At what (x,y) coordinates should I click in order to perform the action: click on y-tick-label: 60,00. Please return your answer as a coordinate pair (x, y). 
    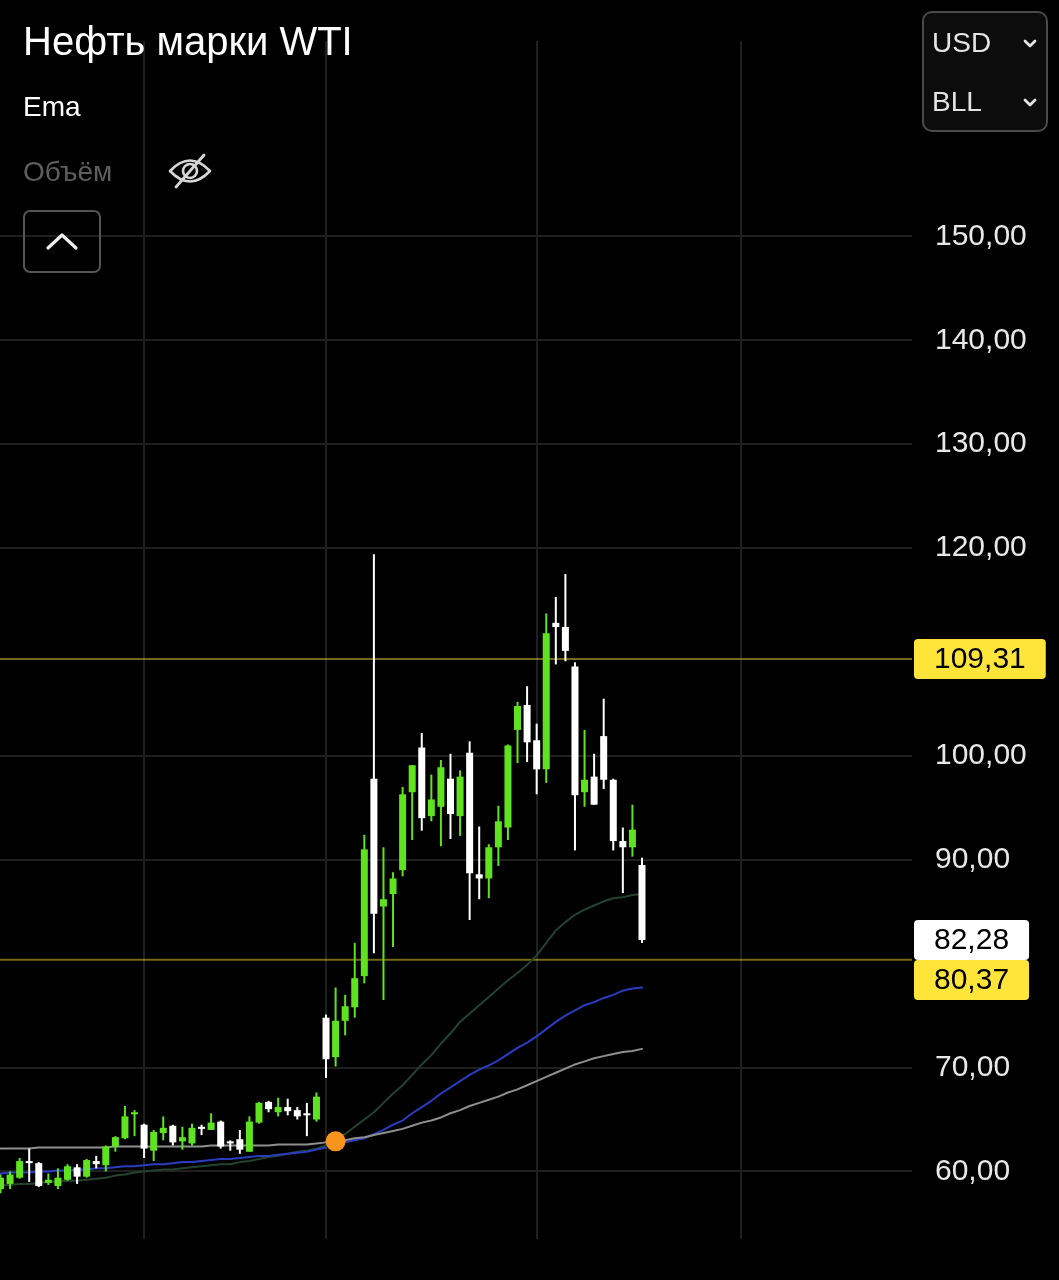
    Looking at the image, I should click on (973, 1169).